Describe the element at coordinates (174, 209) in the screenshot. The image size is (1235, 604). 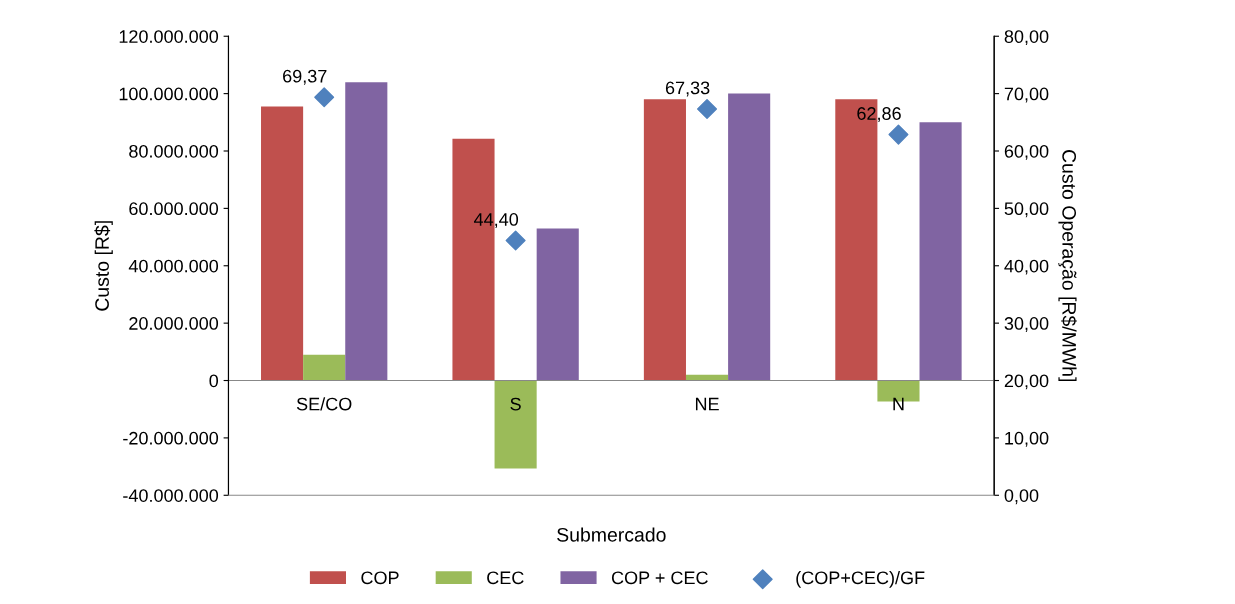
I see `y-tick-label: 60.000.000` at that location.